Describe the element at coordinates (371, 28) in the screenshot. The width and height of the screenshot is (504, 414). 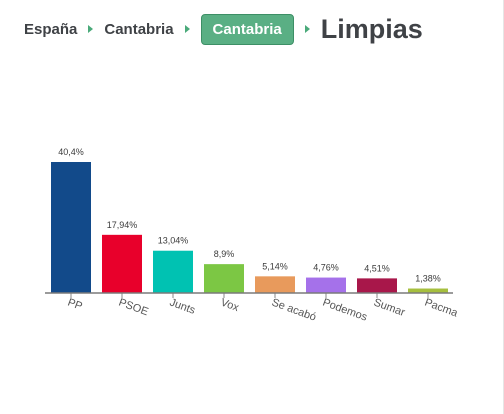
I see `page-title: Limpias` at that location.